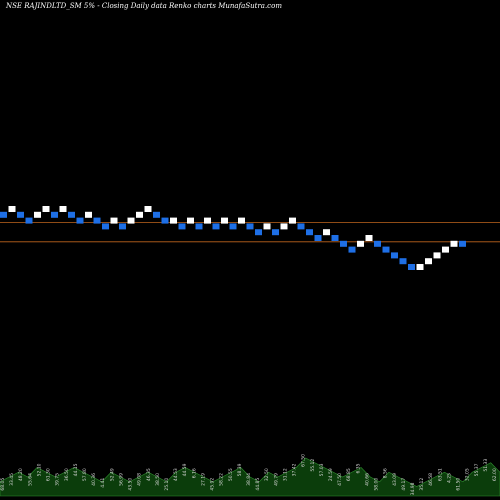 This screenshot has width=500, height=500. What do you see at coordinates (149, 474) in the screenshot?
I see `volume-label: 46.35` at bounding box center [149, 474].